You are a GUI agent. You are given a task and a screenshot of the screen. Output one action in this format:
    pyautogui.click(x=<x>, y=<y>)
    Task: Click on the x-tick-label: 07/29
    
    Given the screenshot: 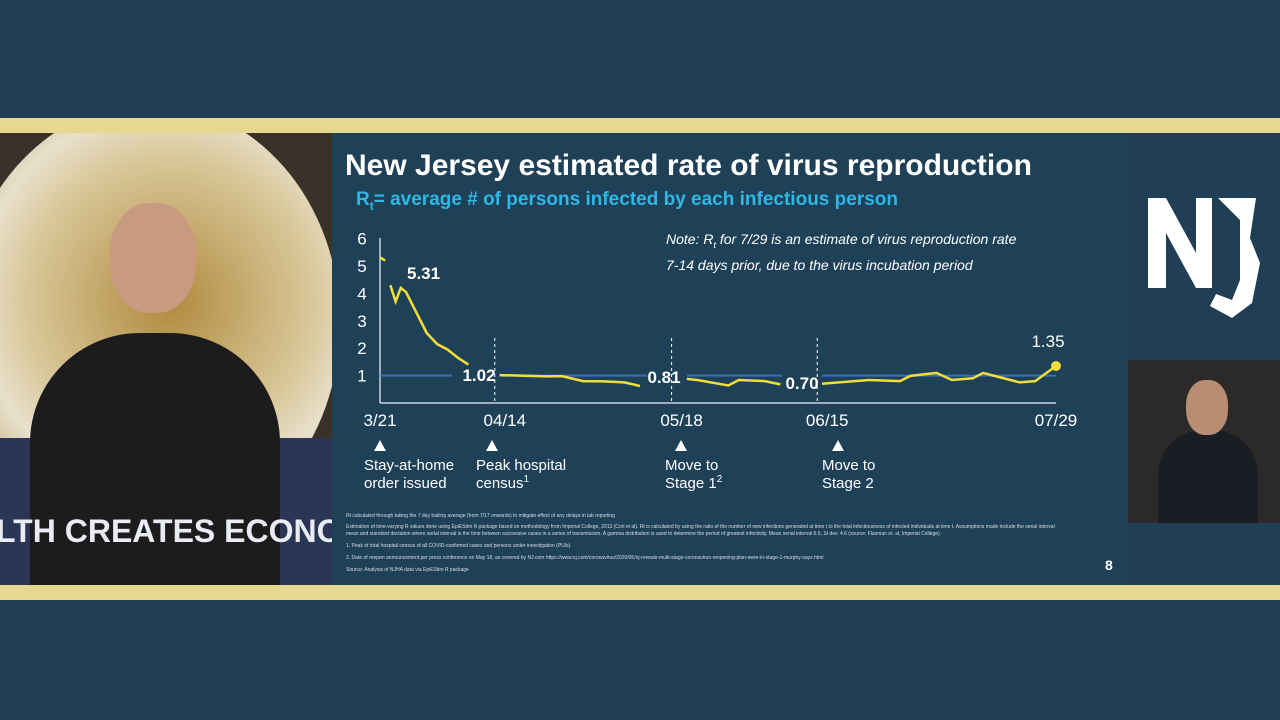 What is the action you would take?
    pyautogui.click(x=1056, y=420)
    